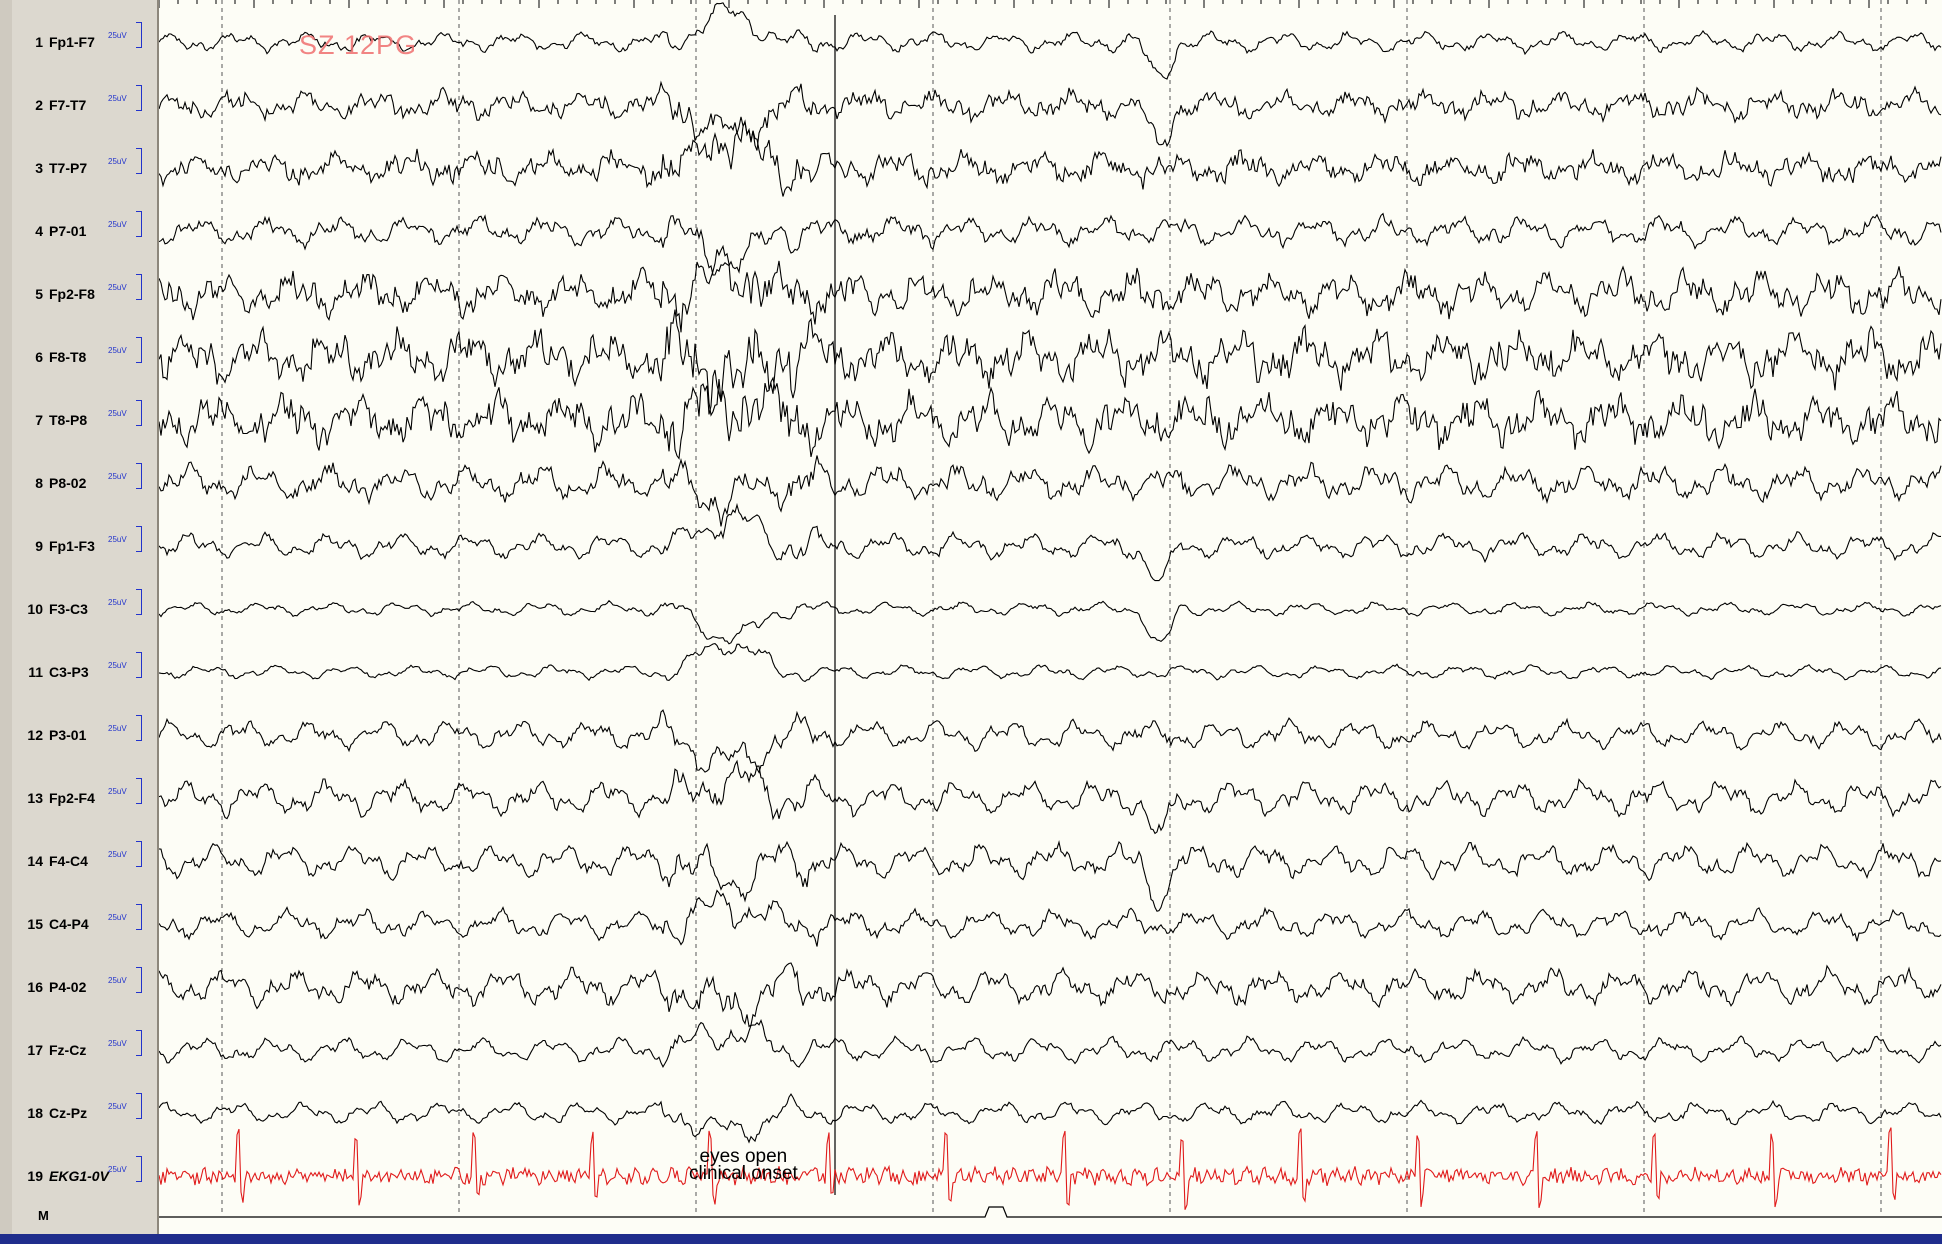 Image resolution: width=1942 pixels, height=1244 pixels. Describe the element at coordinates (39, 105) in the screenshot. I see `channel-number: 2` at that location.